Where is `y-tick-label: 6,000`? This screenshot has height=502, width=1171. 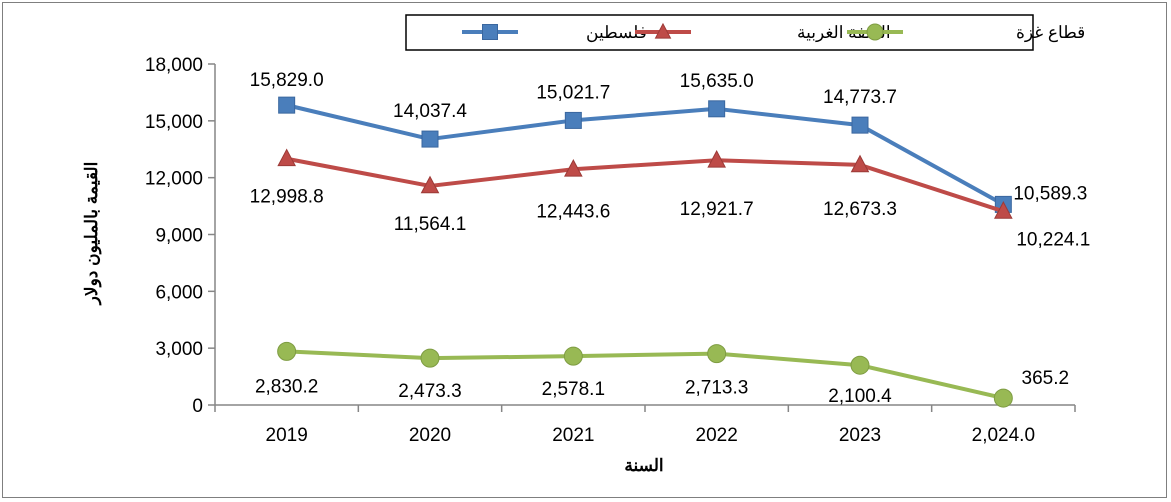 y-tick-label: 6,000 is located at coordinates (179, 292).